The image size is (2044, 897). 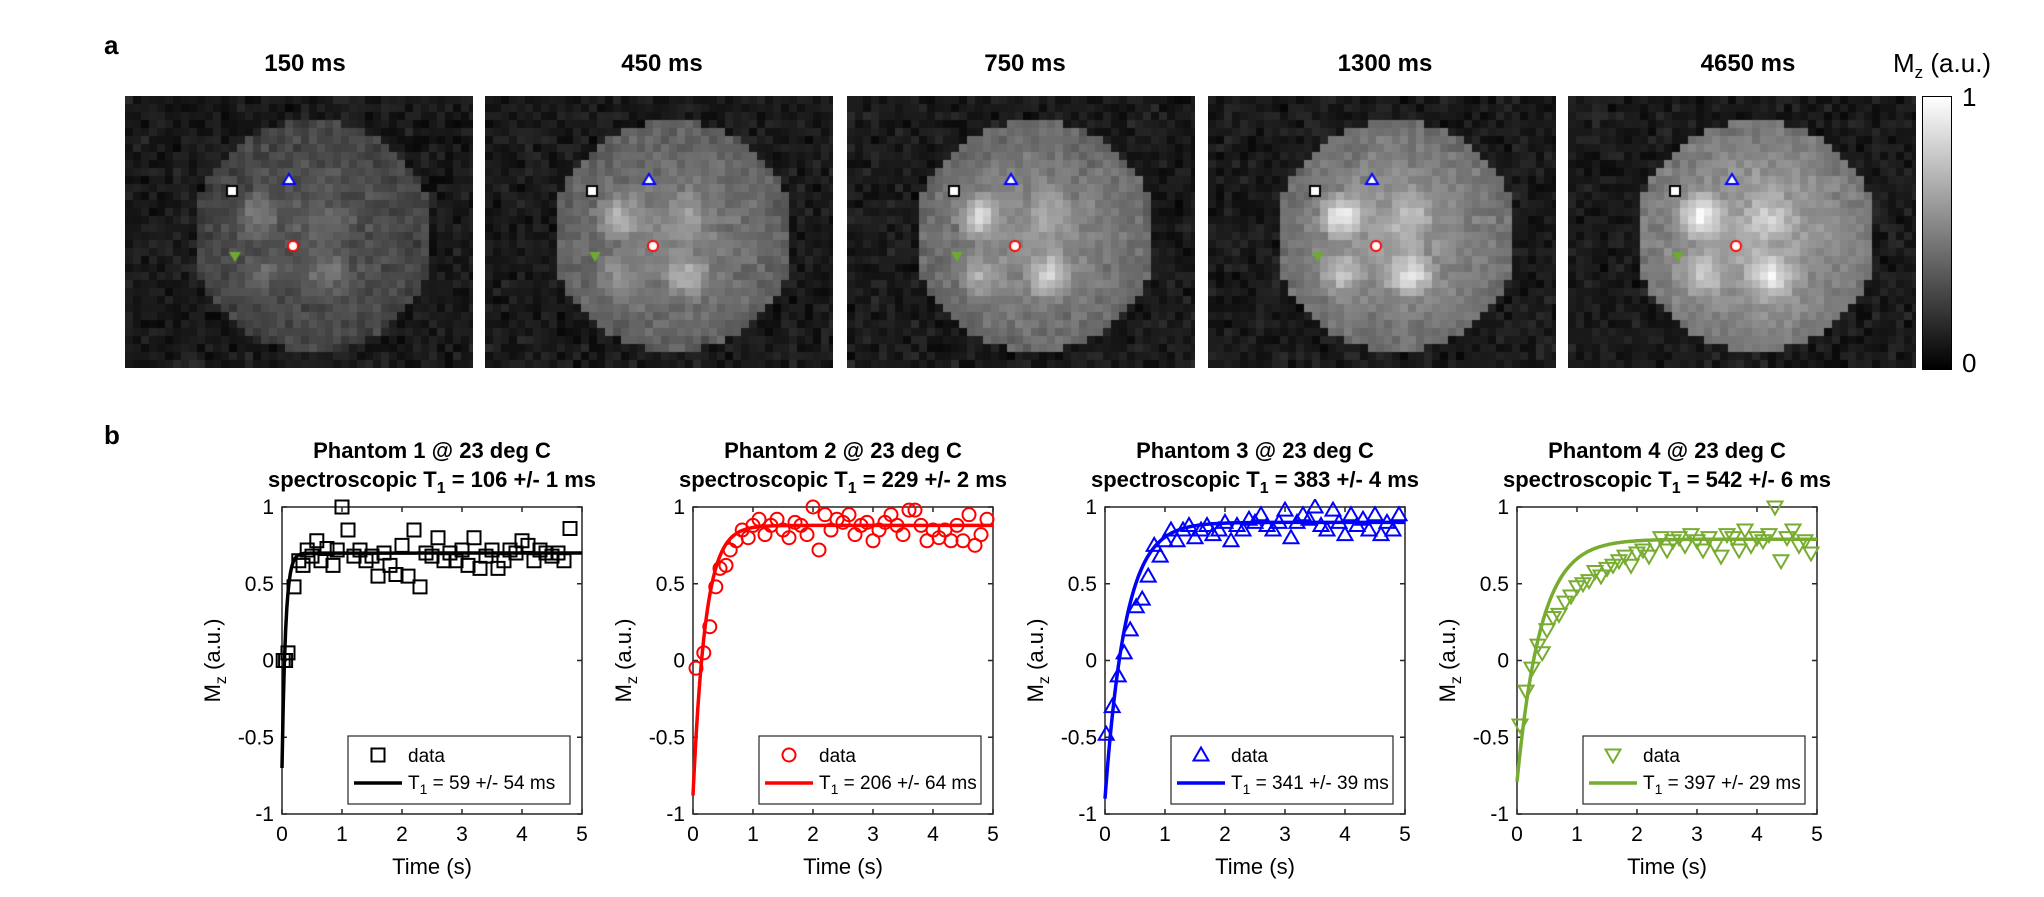 What do you see at coordinates (1310, 785) in the screenshot?
I see `legend-fit-label: T1 = 341 +/- 39 ms` at bounding box center [1310, 785].